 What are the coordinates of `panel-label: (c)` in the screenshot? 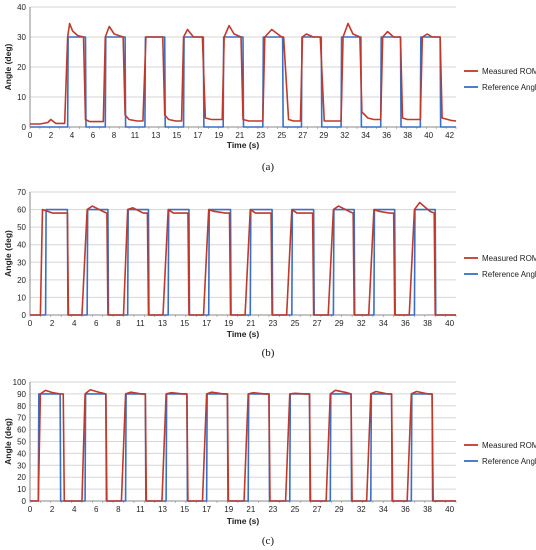 It's located at (268, 541).